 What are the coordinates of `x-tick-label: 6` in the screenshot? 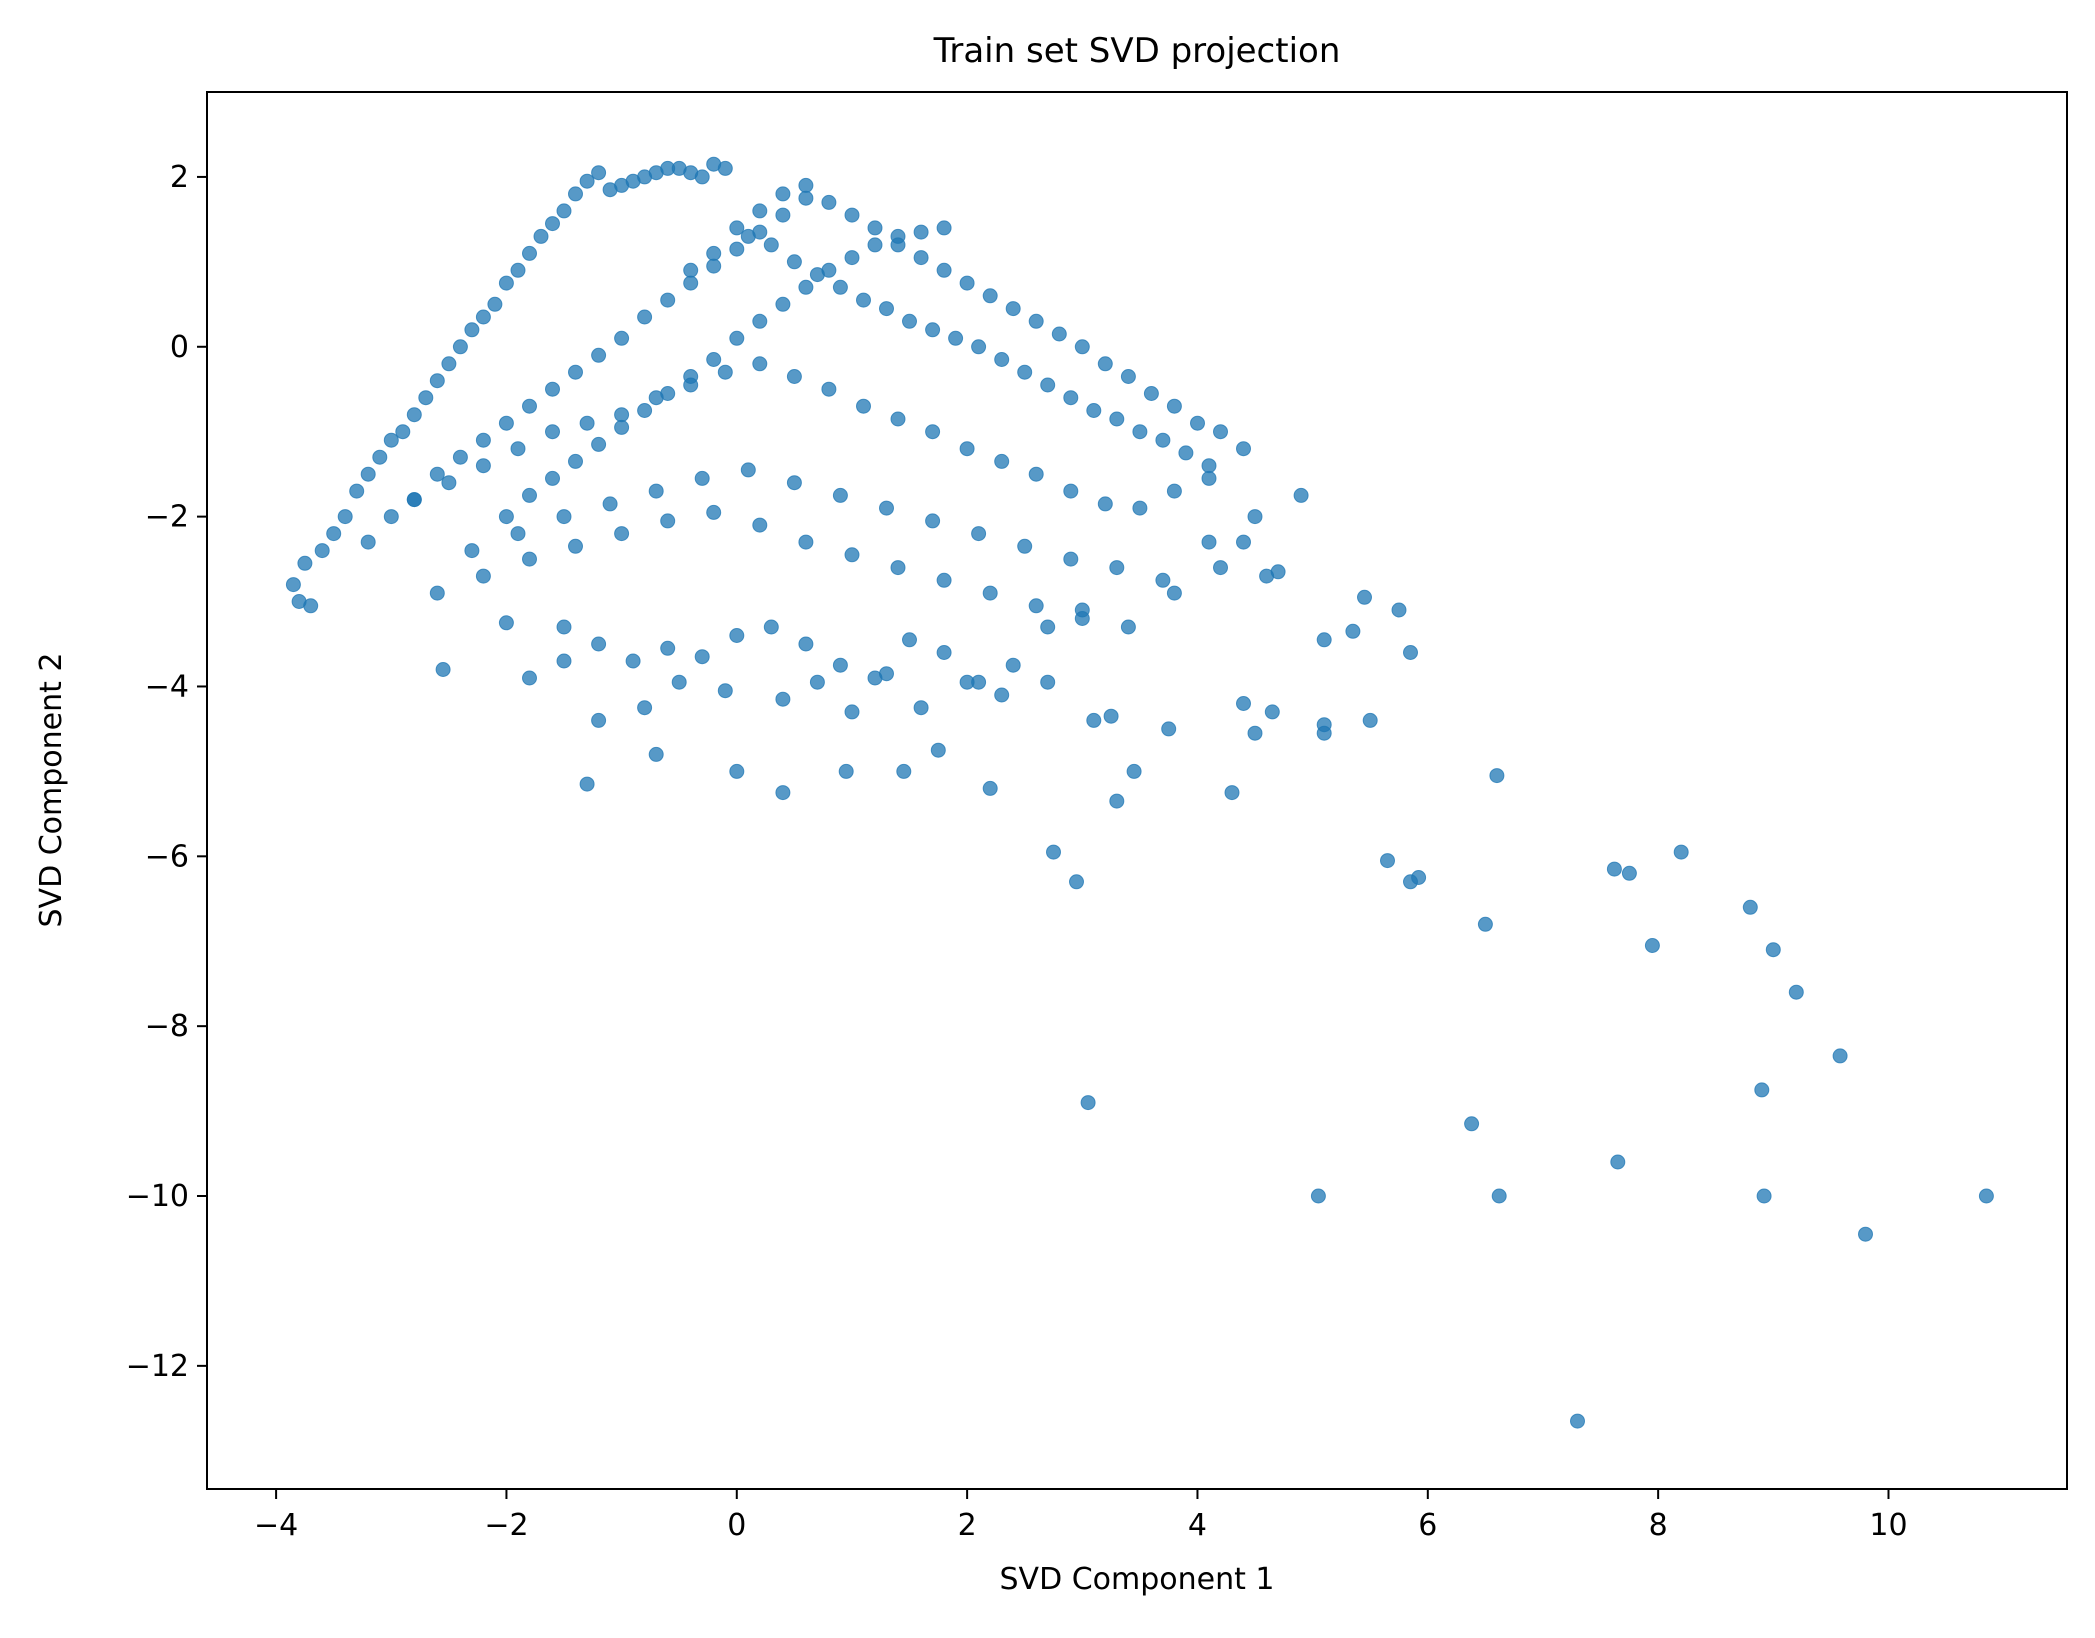 It's located at (1427, 1525).